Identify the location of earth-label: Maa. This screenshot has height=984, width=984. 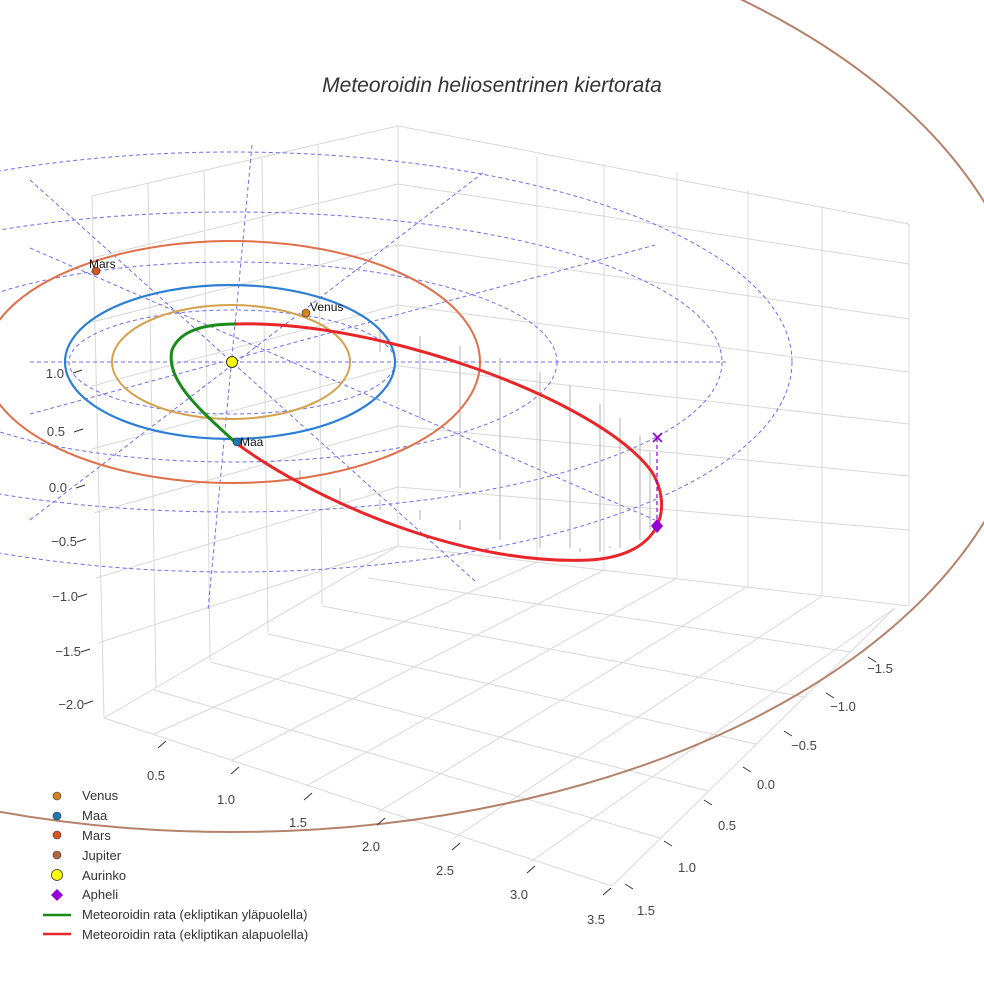
(252, 442).